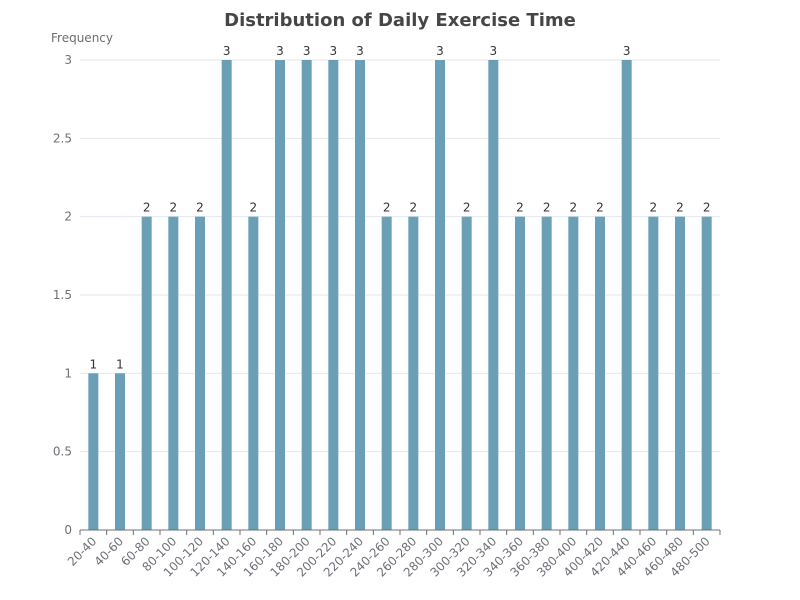 Image resolution: width=800 pixels, height=600 pixels. I want to click on y-tick-label: 0, so click(68, 530).